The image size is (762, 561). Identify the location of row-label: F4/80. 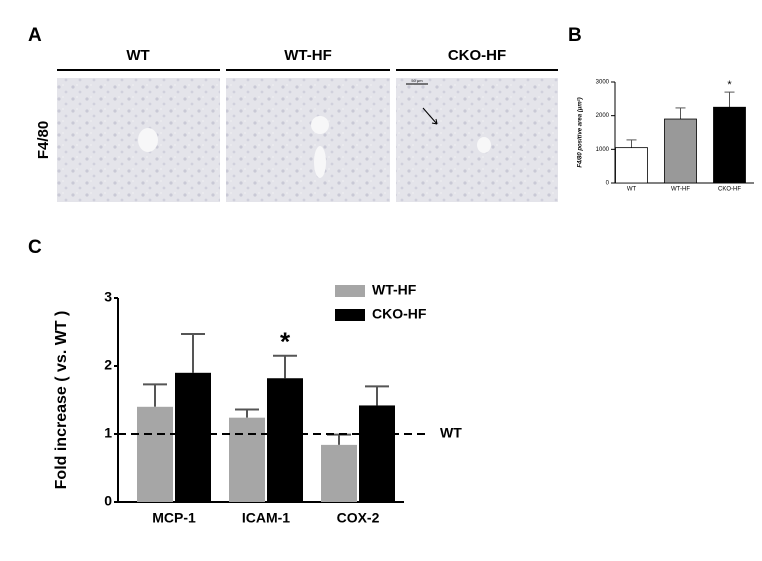
(43, 140).